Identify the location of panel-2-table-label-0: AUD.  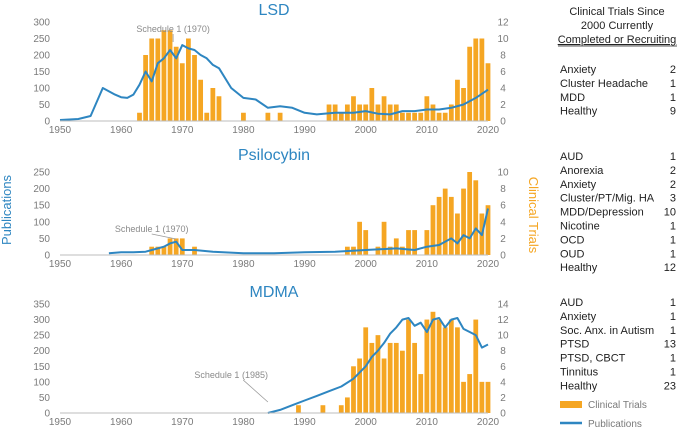
(571, 157).